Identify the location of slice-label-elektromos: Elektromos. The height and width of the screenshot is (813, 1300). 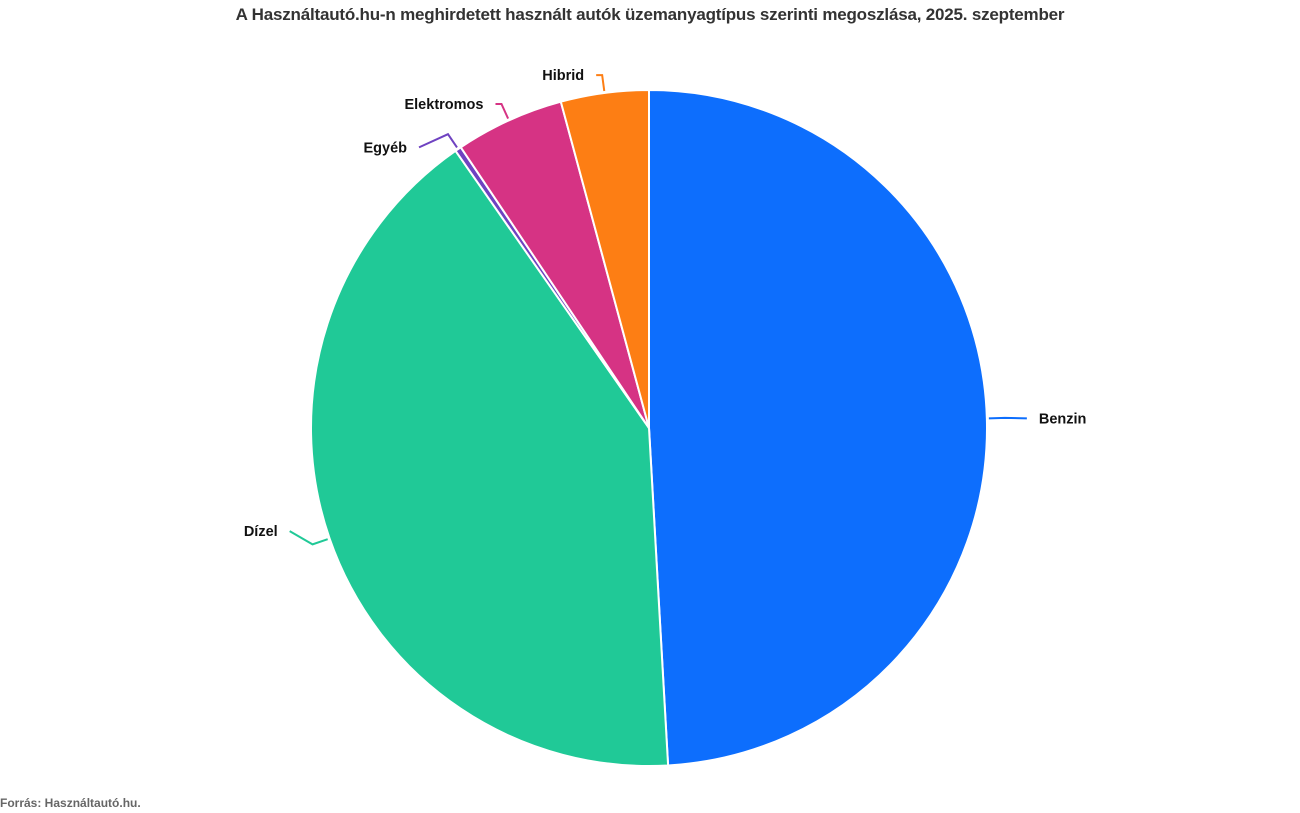
(443, 105).